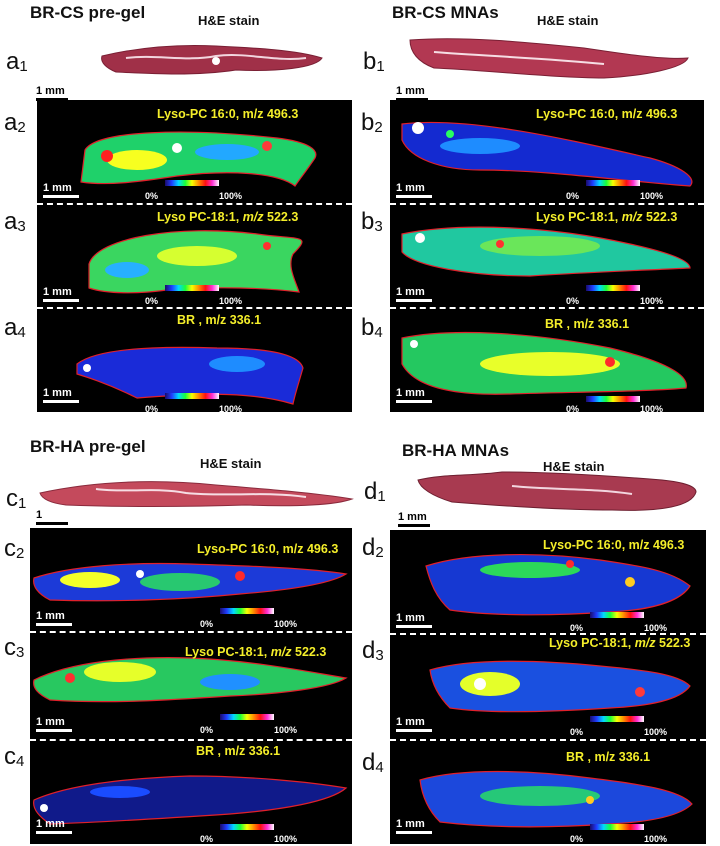 This screenshot has height=846, width=720. I want to click on scale-bar-a3, so click(61, 300).